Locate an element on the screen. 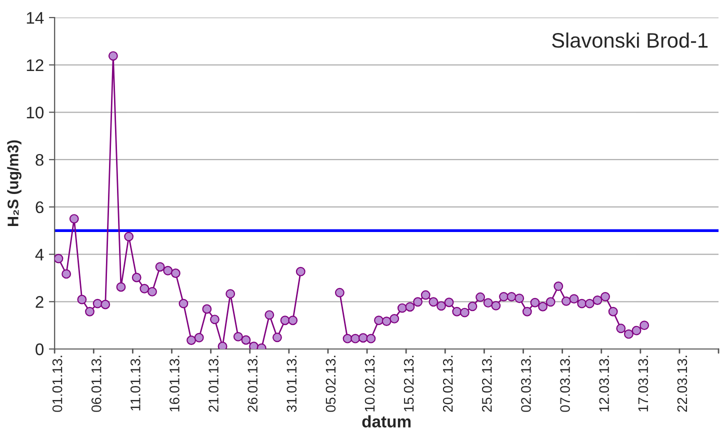  x-axis-title: datum is located at coordinates (386, 421).